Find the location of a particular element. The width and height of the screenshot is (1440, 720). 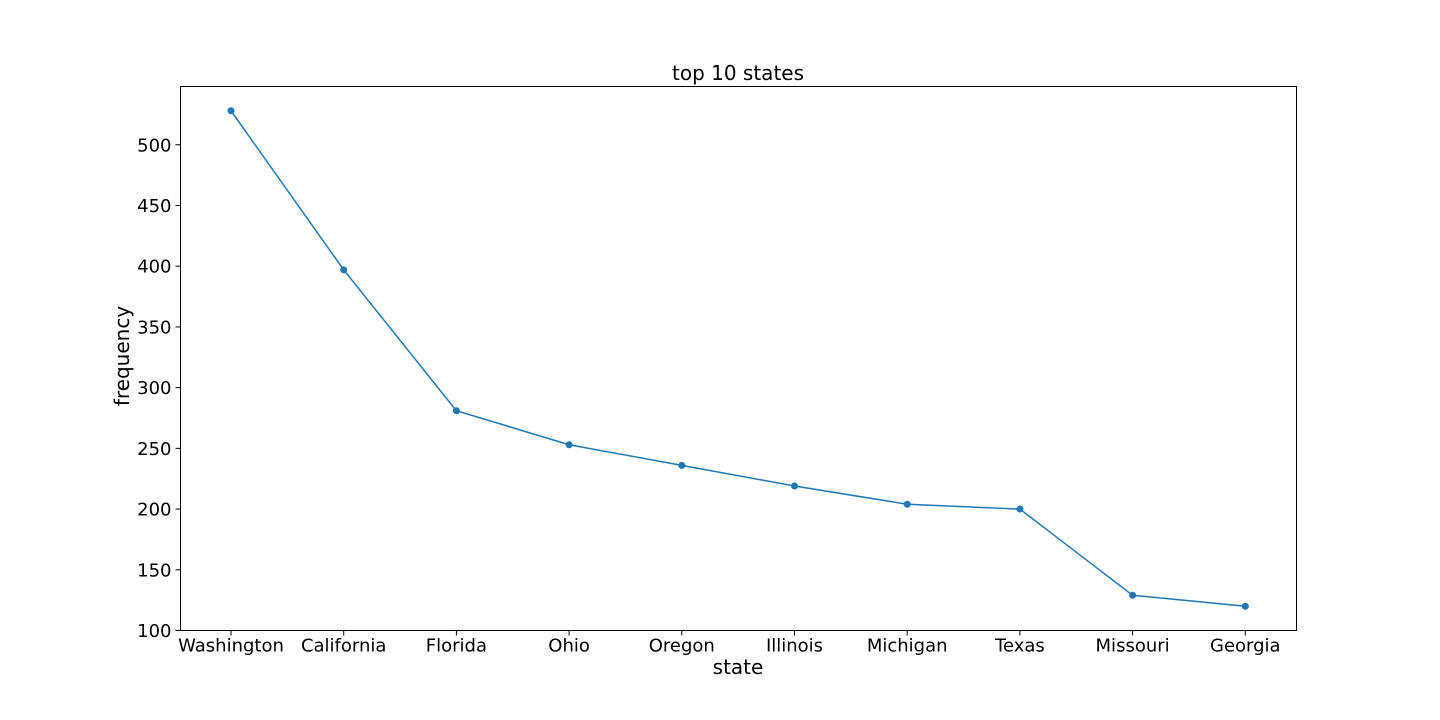

chart-title: top 10 states is located at coordinates (738, 73).